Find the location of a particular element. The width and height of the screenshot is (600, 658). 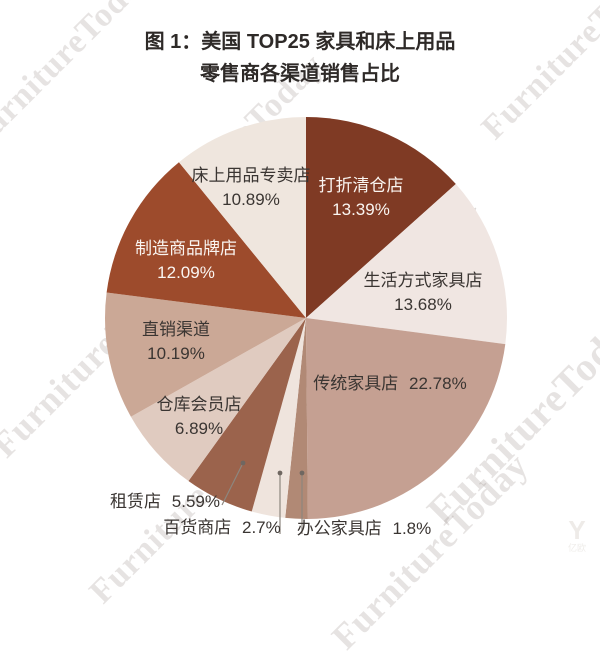

pie-label-warehouse-club: 仓库会员店 6.89% is located at coordinates (199, 417).